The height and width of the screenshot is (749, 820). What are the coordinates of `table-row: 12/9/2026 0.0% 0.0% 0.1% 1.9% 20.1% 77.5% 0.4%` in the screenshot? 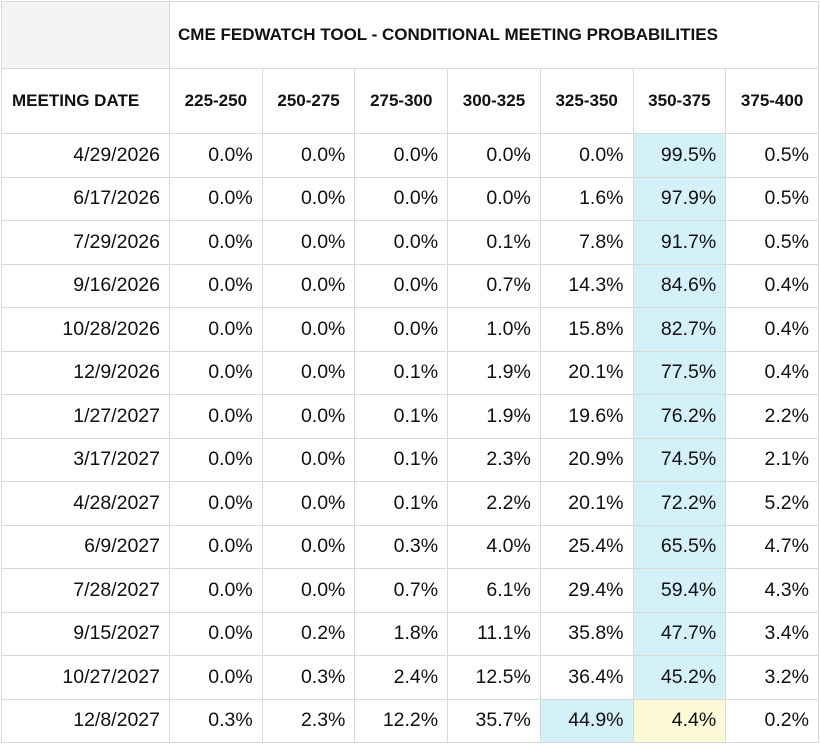 It's located at (410, 372).